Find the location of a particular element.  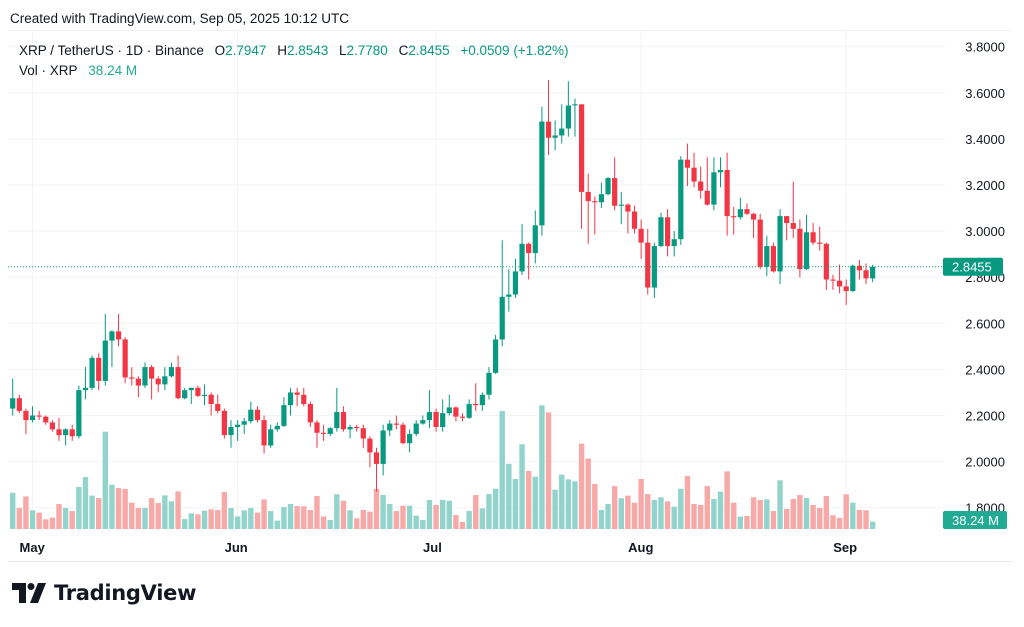

volume-label: Vol · XRP is located at coordinates (48, 70).